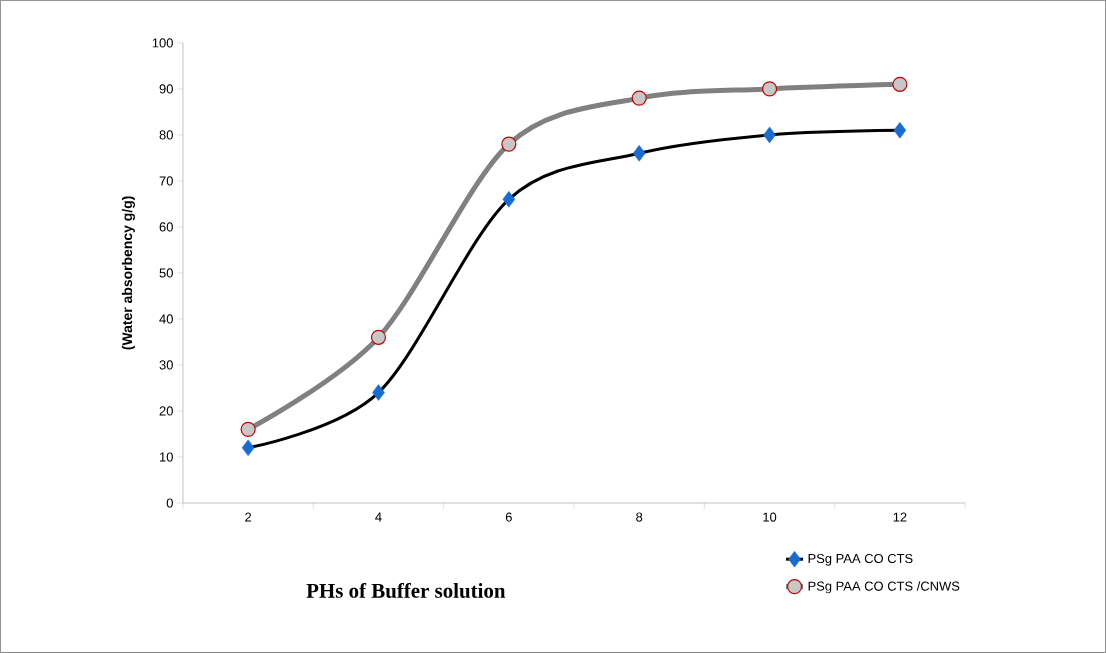  I want to click on y-tick-label: 0, so click(169, 503).